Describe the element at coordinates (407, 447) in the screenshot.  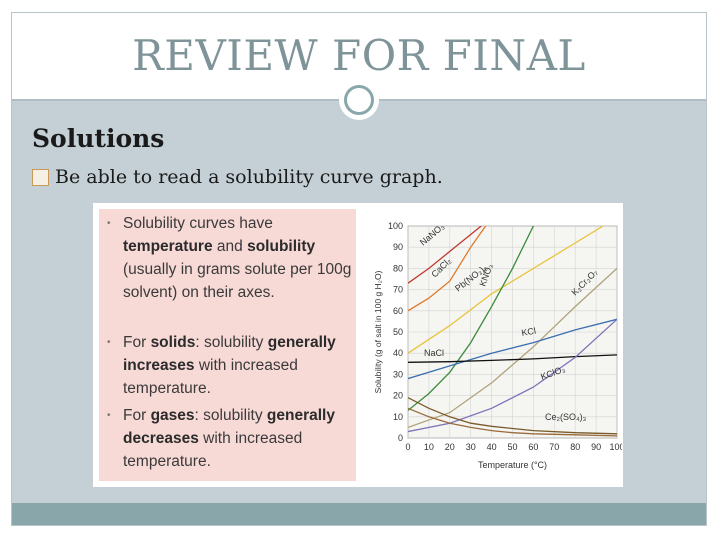
I see `x-tick-label: 0` at that location.